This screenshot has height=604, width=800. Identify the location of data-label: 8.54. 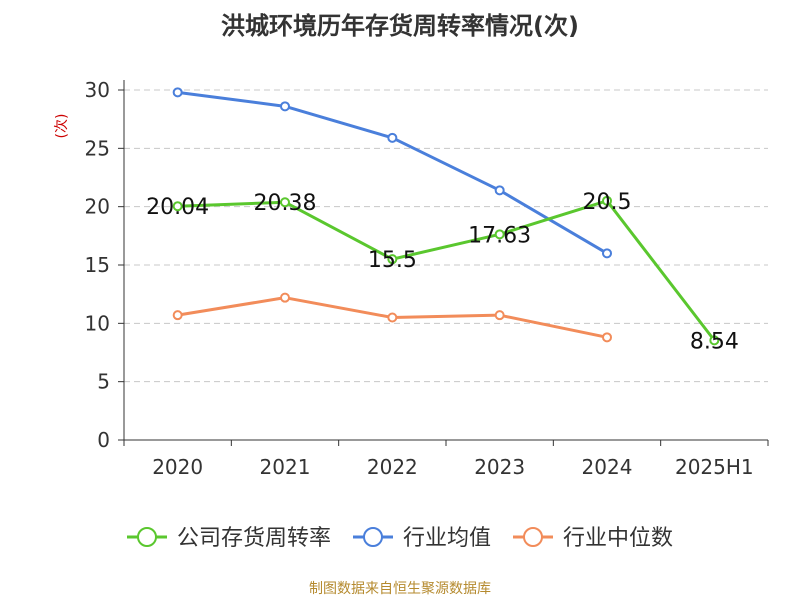
(714, 341).